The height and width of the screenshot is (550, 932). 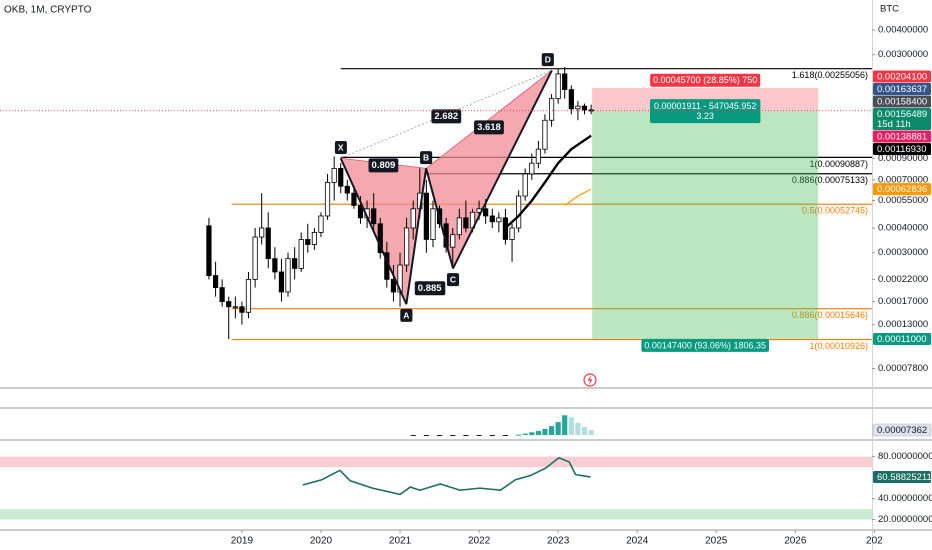 What do you see at coordinates (321, 541) in the screenshot?
I see `x-tick-label: 2020` at bounding box center [321, 541].